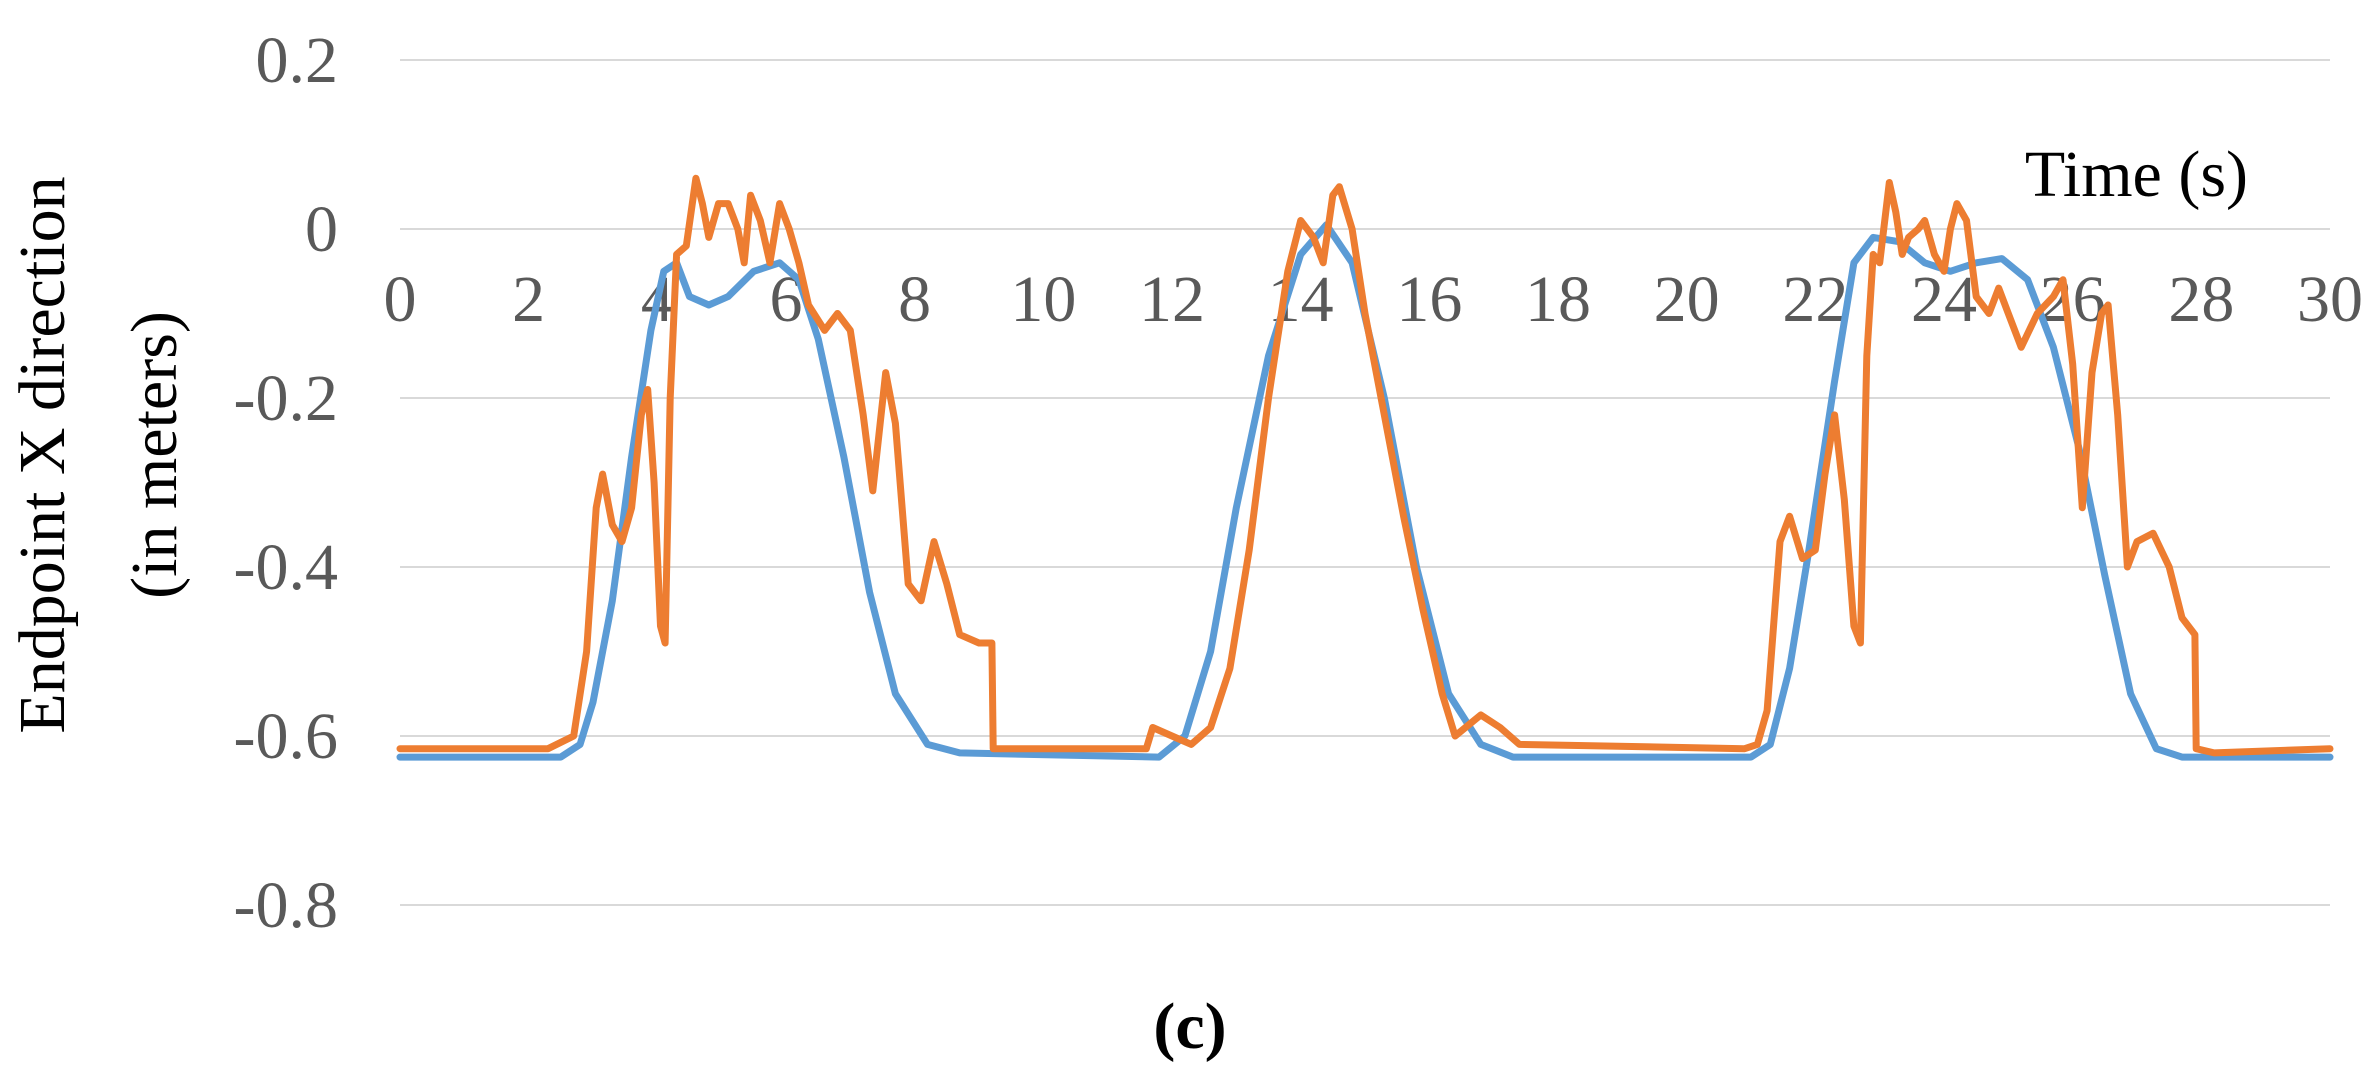  Describe the element at coordinates (1429, 299) in the screenshot. I see `x-tick-label: 16` at that location.